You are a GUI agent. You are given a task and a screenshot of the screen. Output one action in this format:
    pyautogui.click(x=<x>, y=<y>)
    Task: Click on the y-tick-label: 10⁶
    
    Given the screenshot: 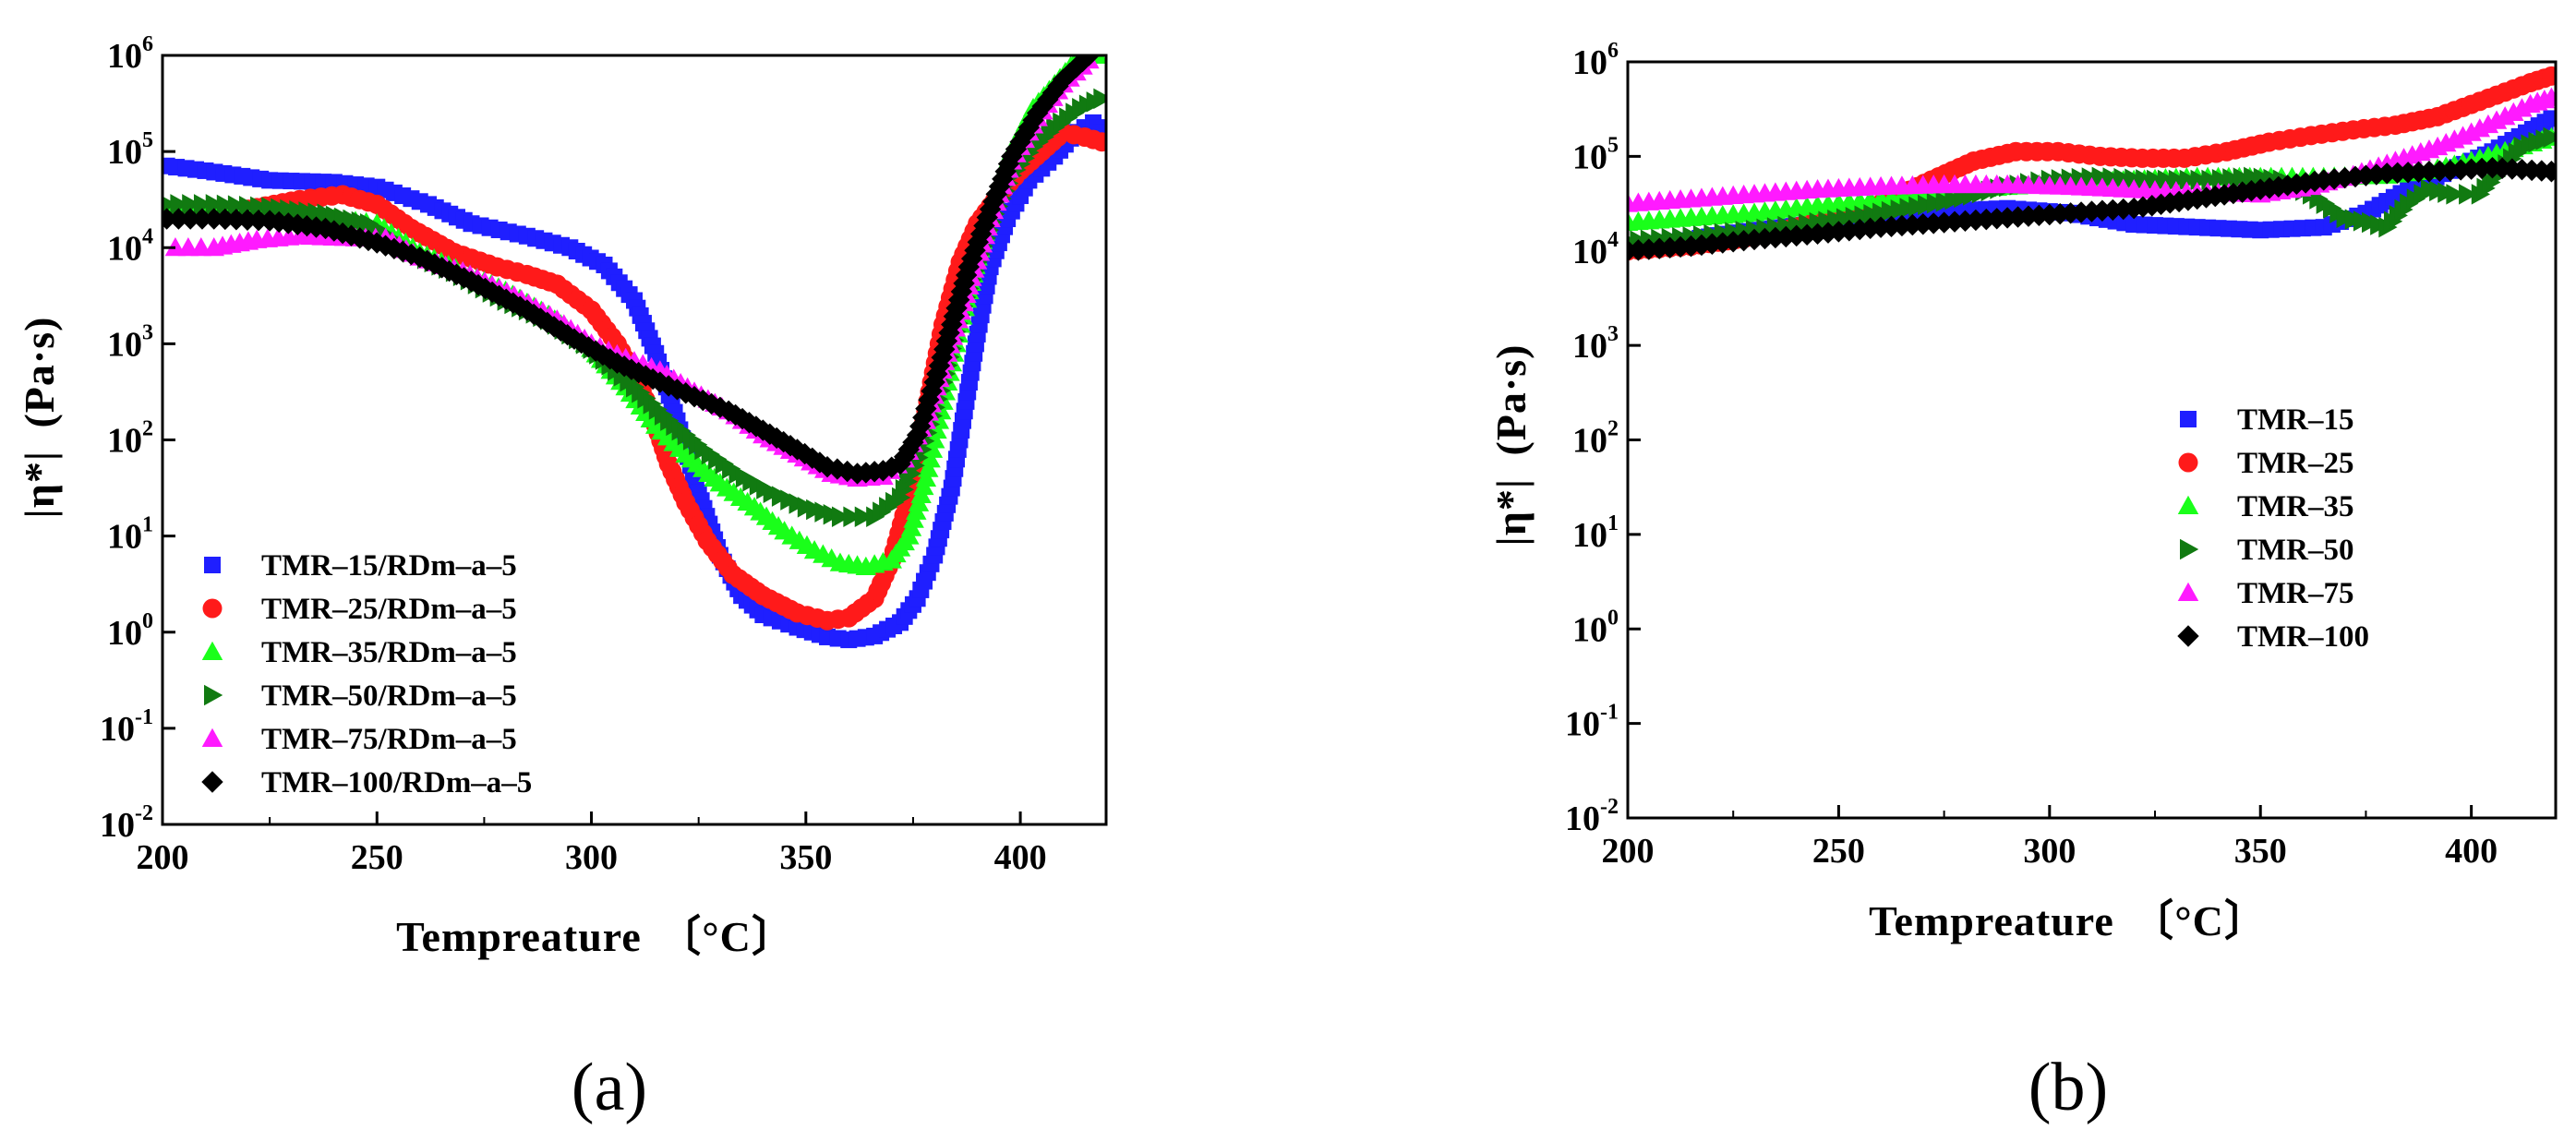 What is the action you would take?
    pyautogui.click(x=130, y=54)
    